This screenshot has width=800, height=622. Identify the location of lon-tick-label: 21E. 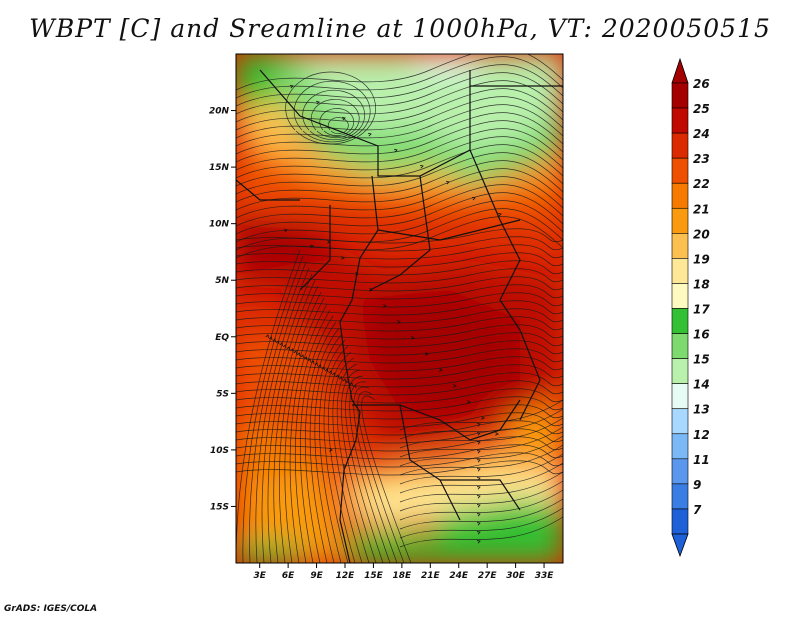
(431, 576).